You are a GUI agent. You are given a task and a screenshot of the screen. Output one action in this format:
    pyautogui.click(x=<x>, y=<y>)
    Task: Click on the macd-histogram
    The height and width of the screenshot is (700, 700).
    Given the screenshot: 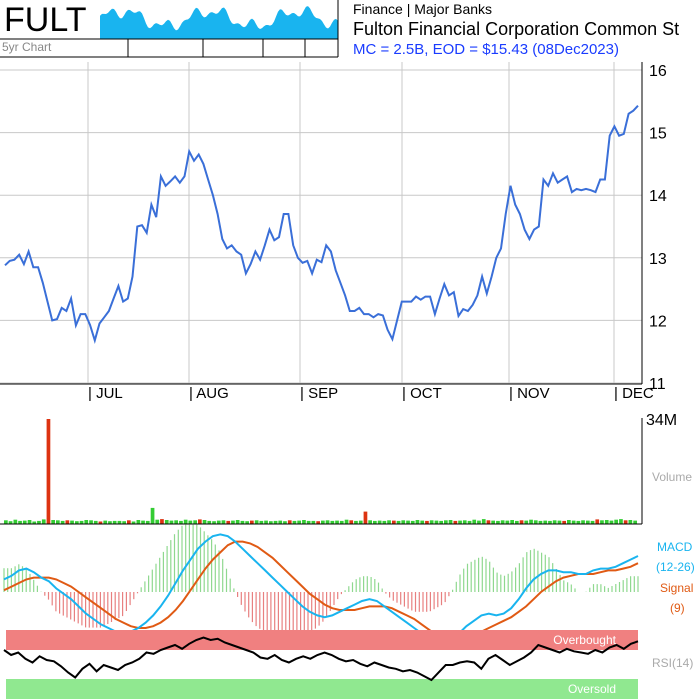 What is the action you would take?
    pyautogui.click(x=321, y=580)
    